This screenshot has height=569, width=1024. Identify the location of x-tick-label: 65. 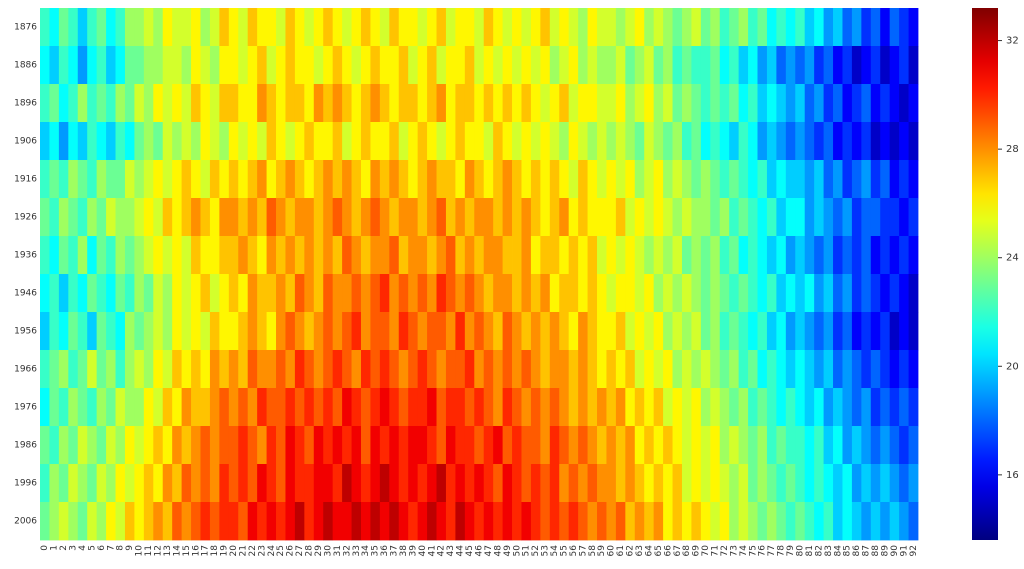
(659, 550).